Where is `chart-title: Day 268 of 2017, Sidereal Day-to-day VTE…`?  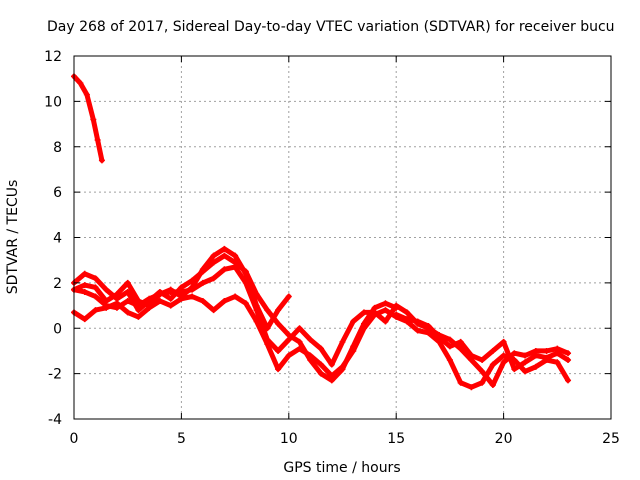 chart-title: Day 268 of 2017, Sidereal Day-to-day VTE… is located at coordinates (331, 27).